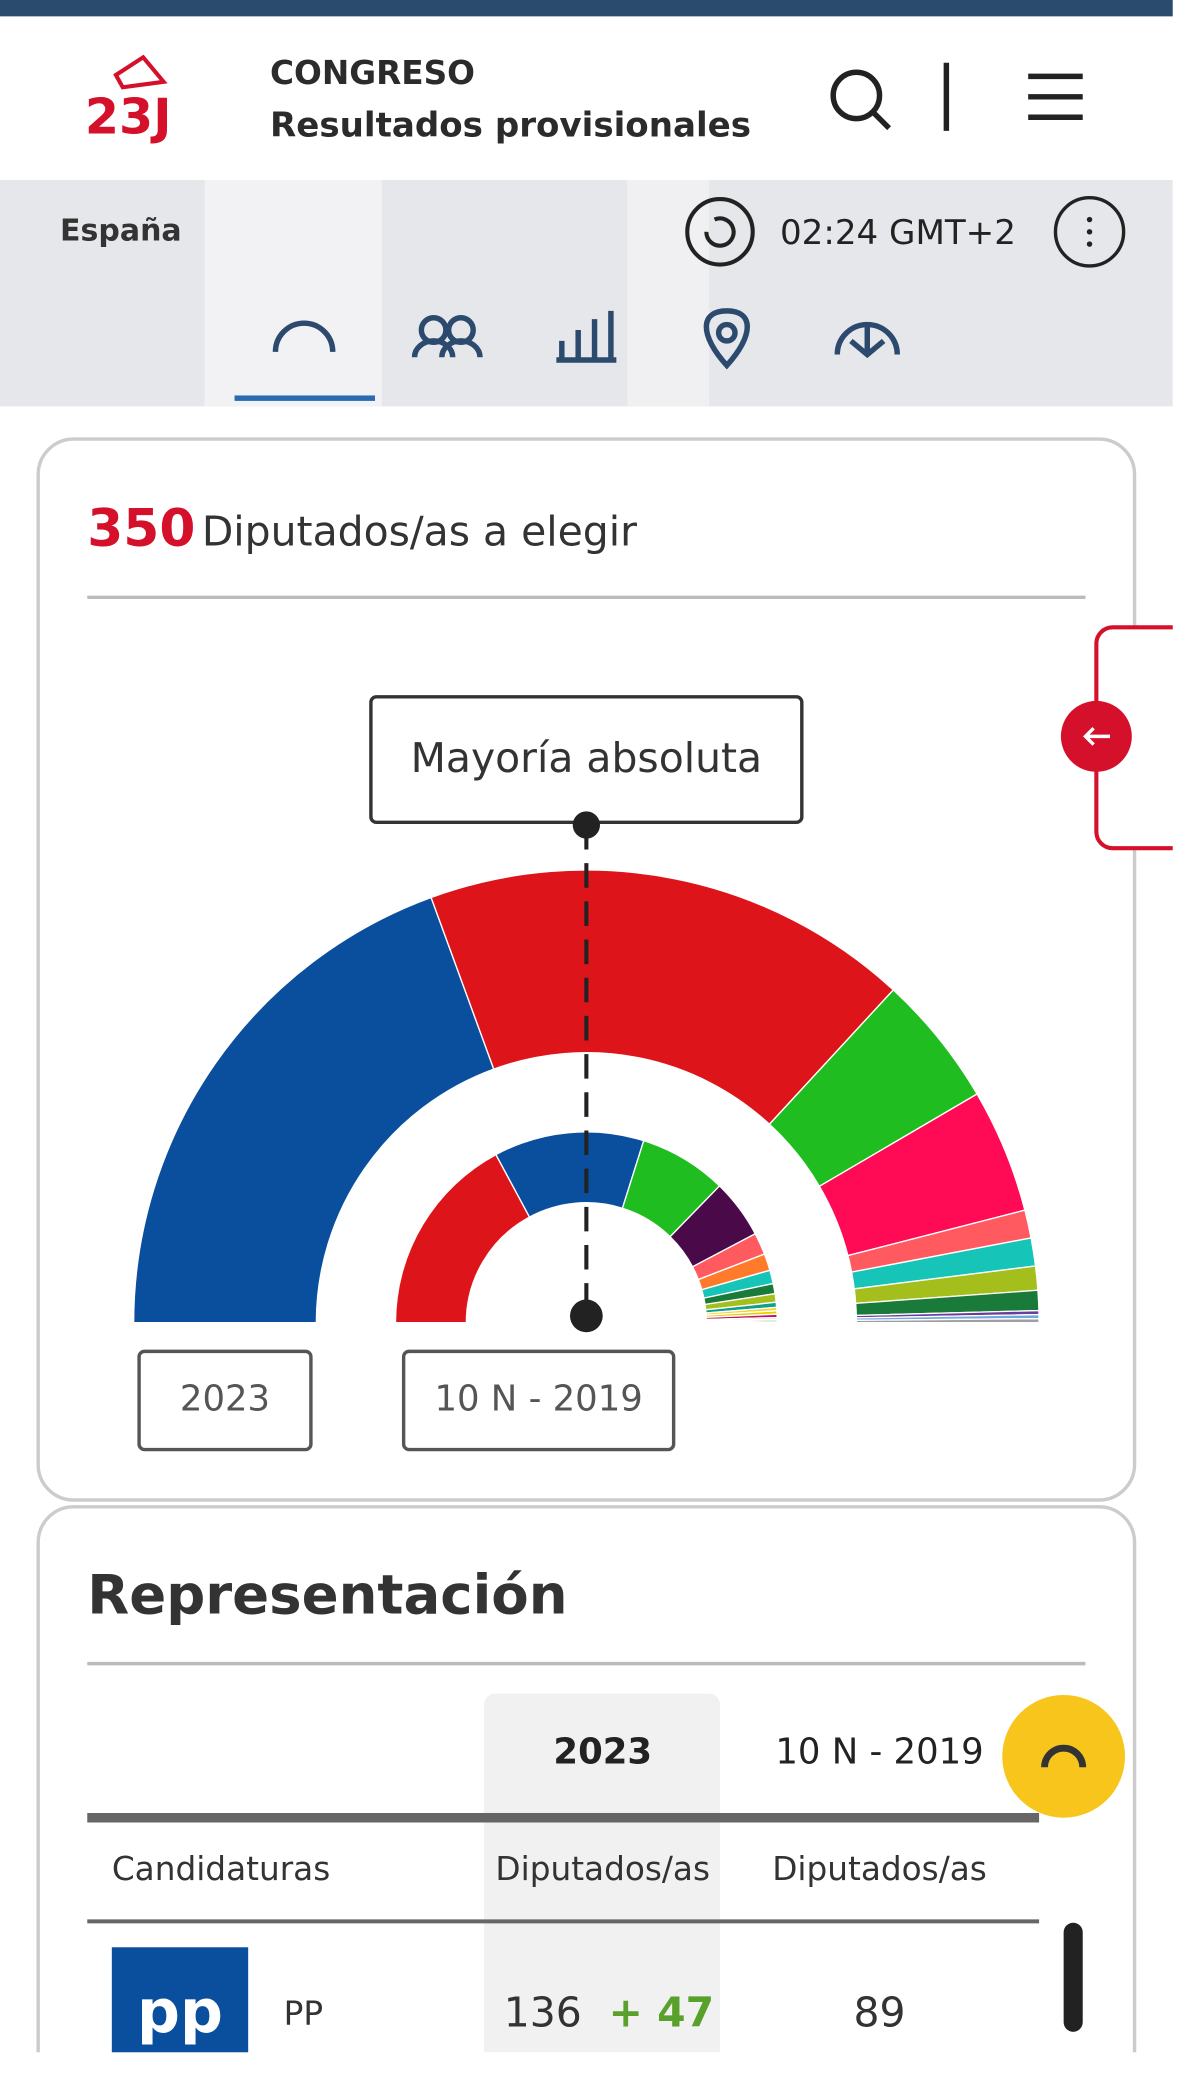  What do you see at coordinates (880, 2012) in the screenshot?
I see `prev-seats: 89` at bounding box center [880, 2012].